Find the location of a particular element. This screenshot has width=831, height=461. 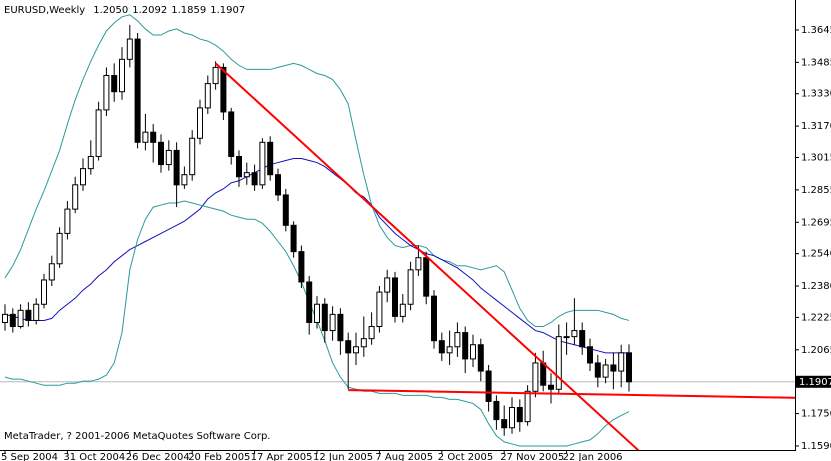

y-tick-label: 1.1590 is located at coordinates (816, 446).